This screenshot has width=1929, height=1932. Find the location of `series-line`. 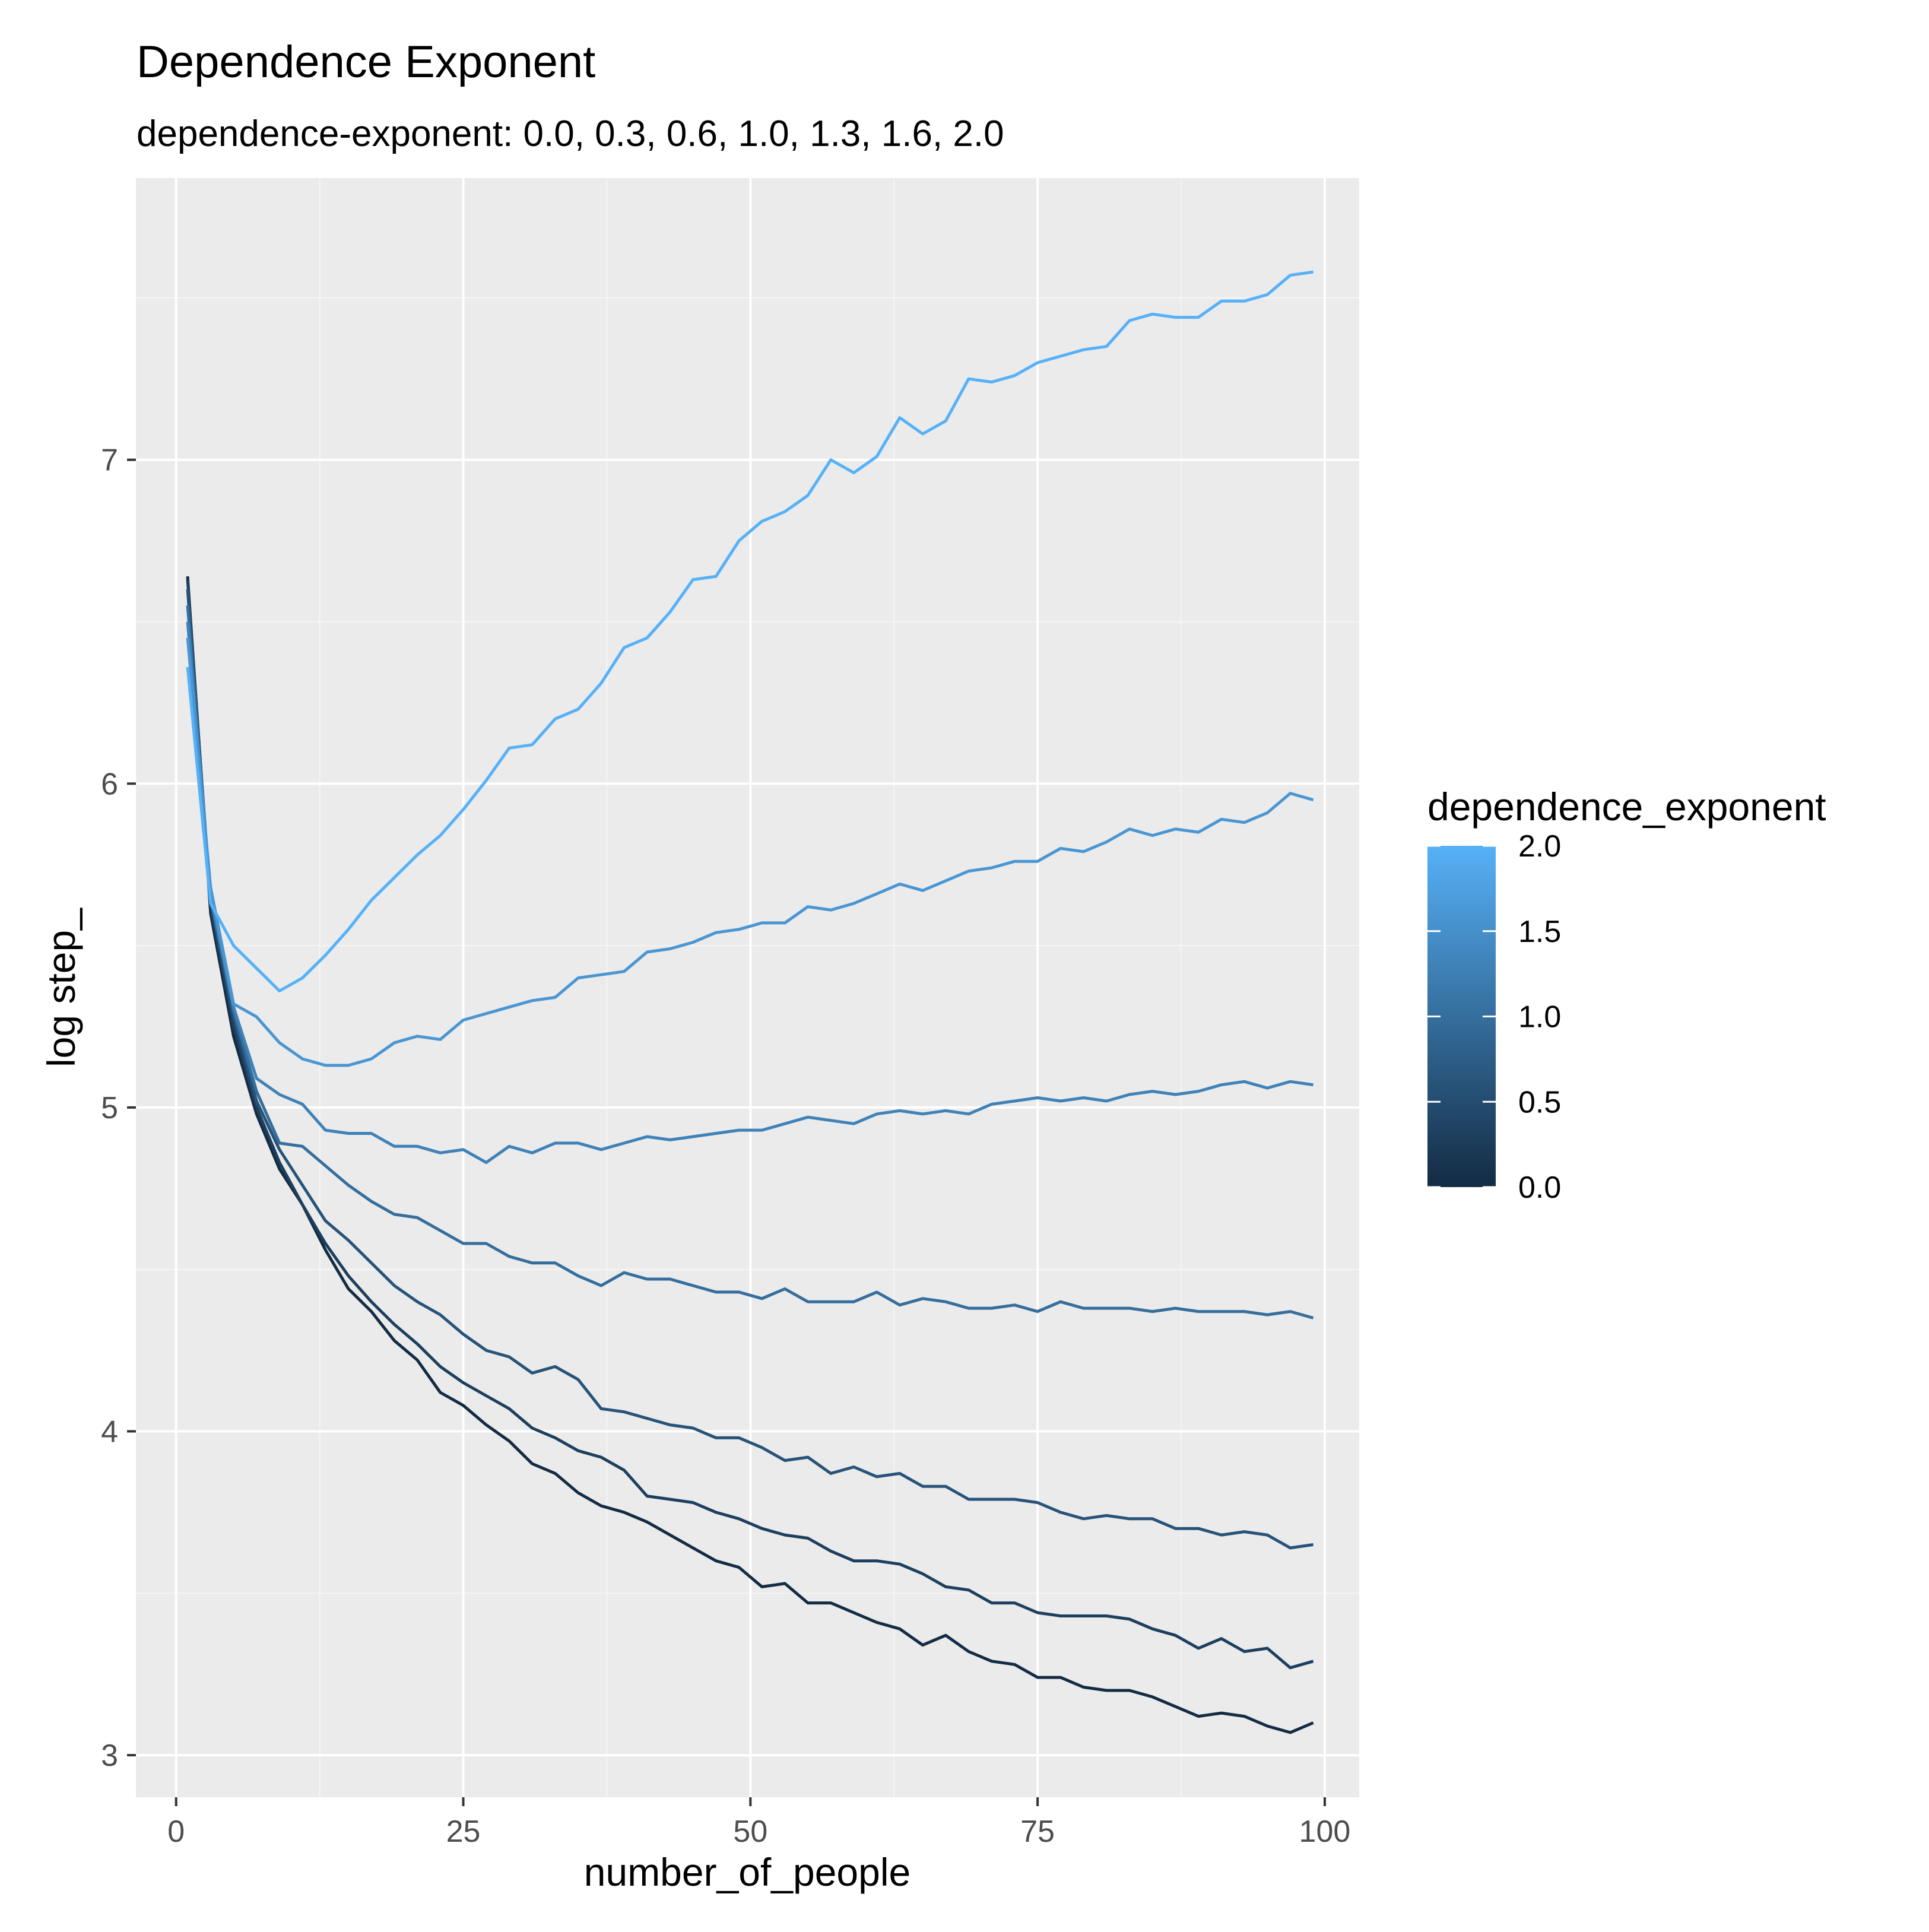

series-line is located at coordinates (750, 852).